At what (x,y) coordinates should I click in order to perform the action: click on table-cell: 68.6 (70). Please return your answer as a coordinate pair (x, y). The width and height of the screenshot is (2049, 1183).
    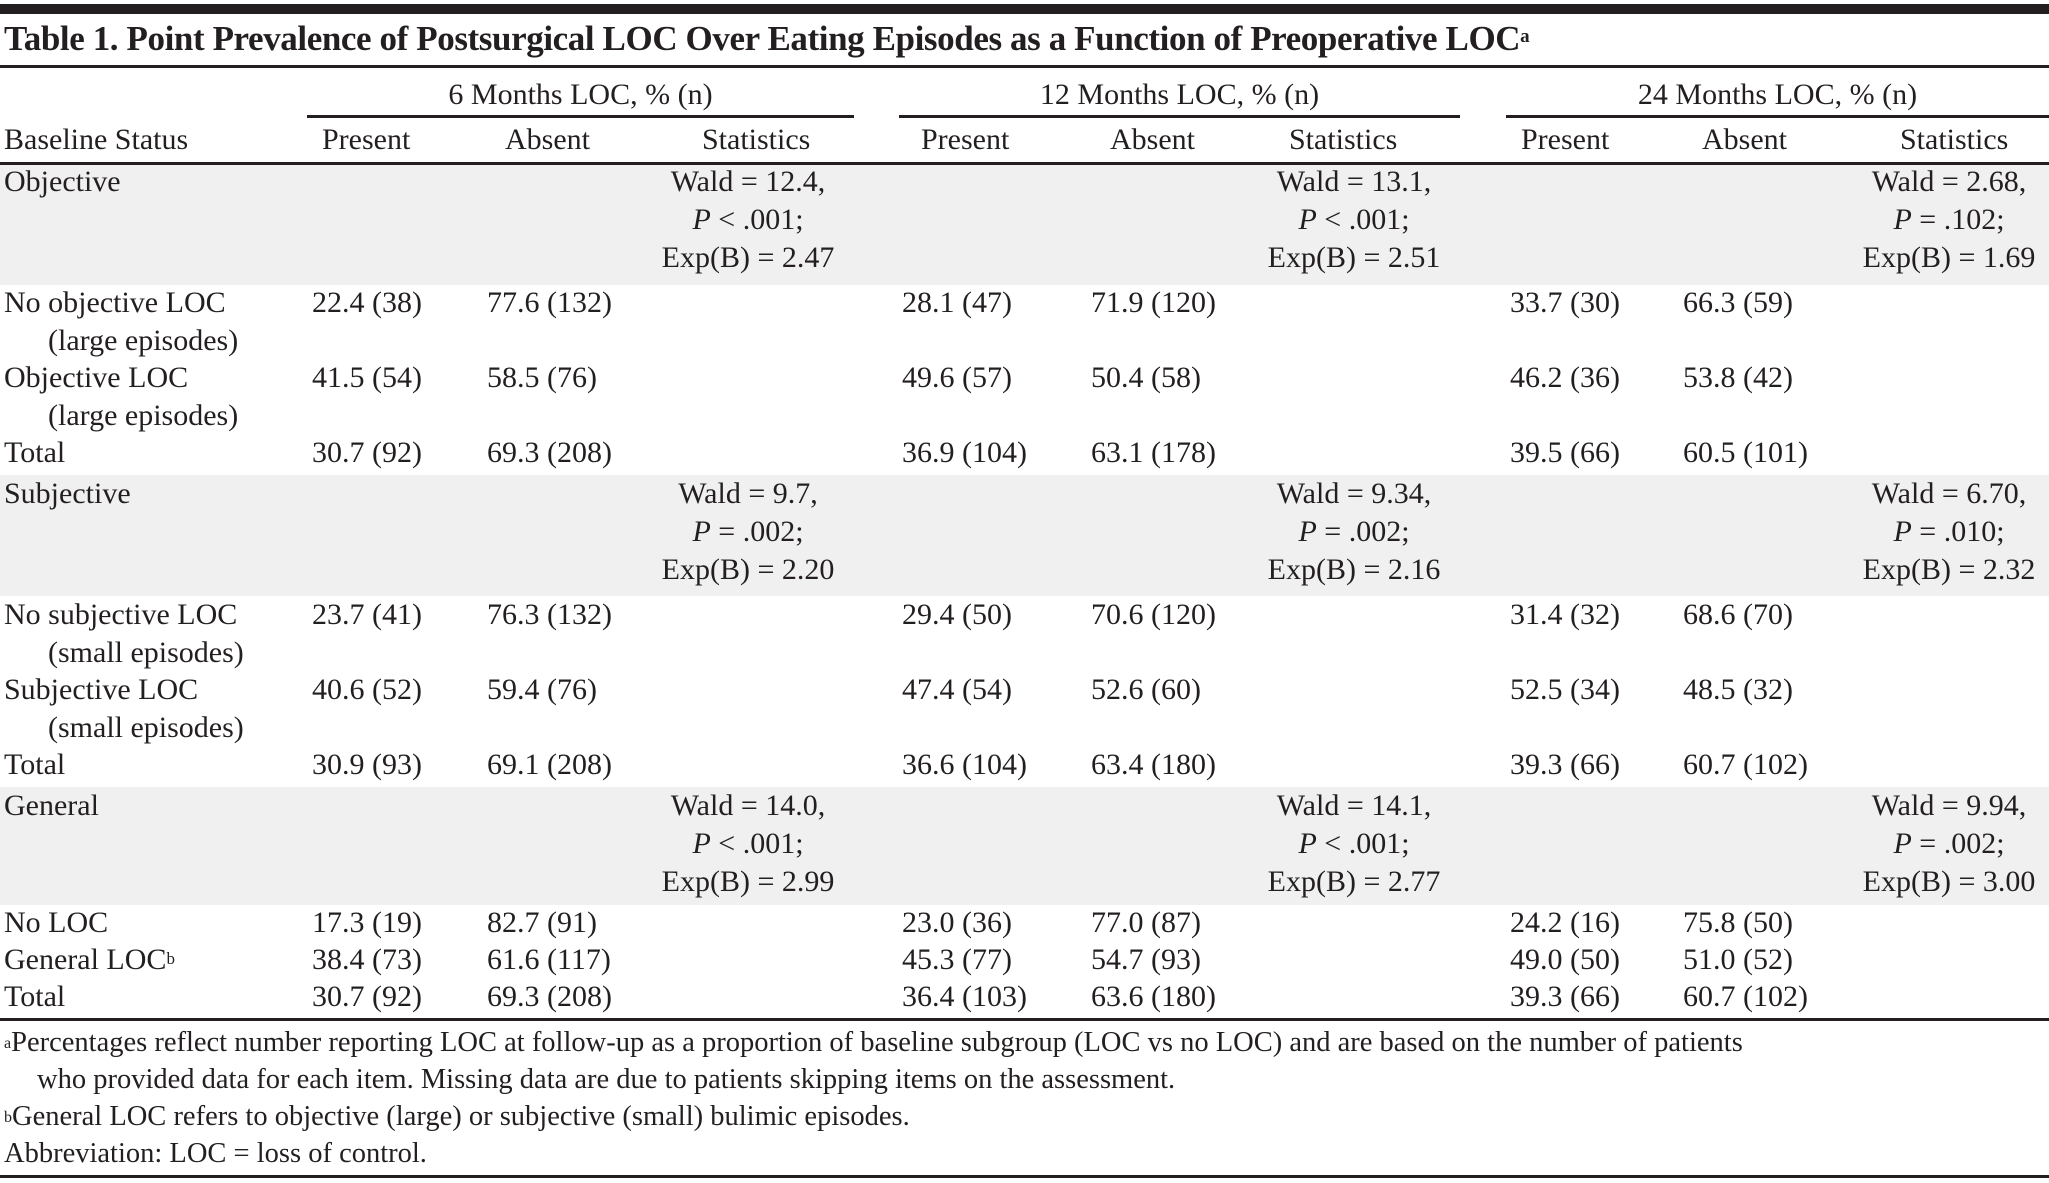
    Looking at the image, I should click on (1738, 614).